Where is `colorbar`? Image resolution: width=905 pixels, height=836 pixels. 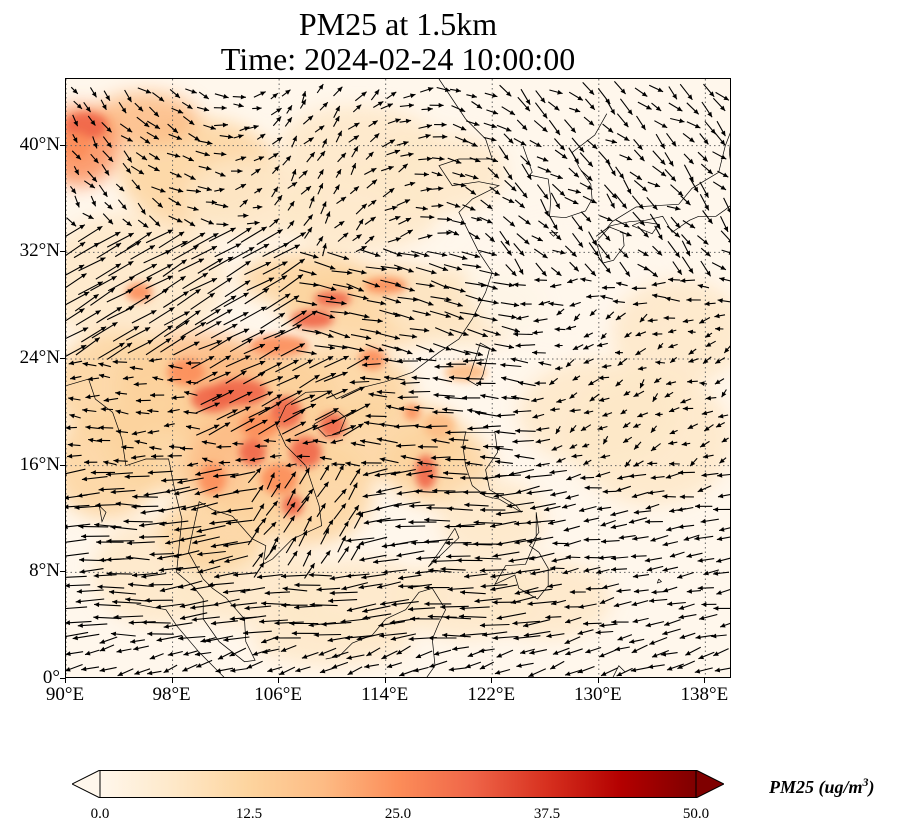 colorbar is located at coordinates (398, 784).